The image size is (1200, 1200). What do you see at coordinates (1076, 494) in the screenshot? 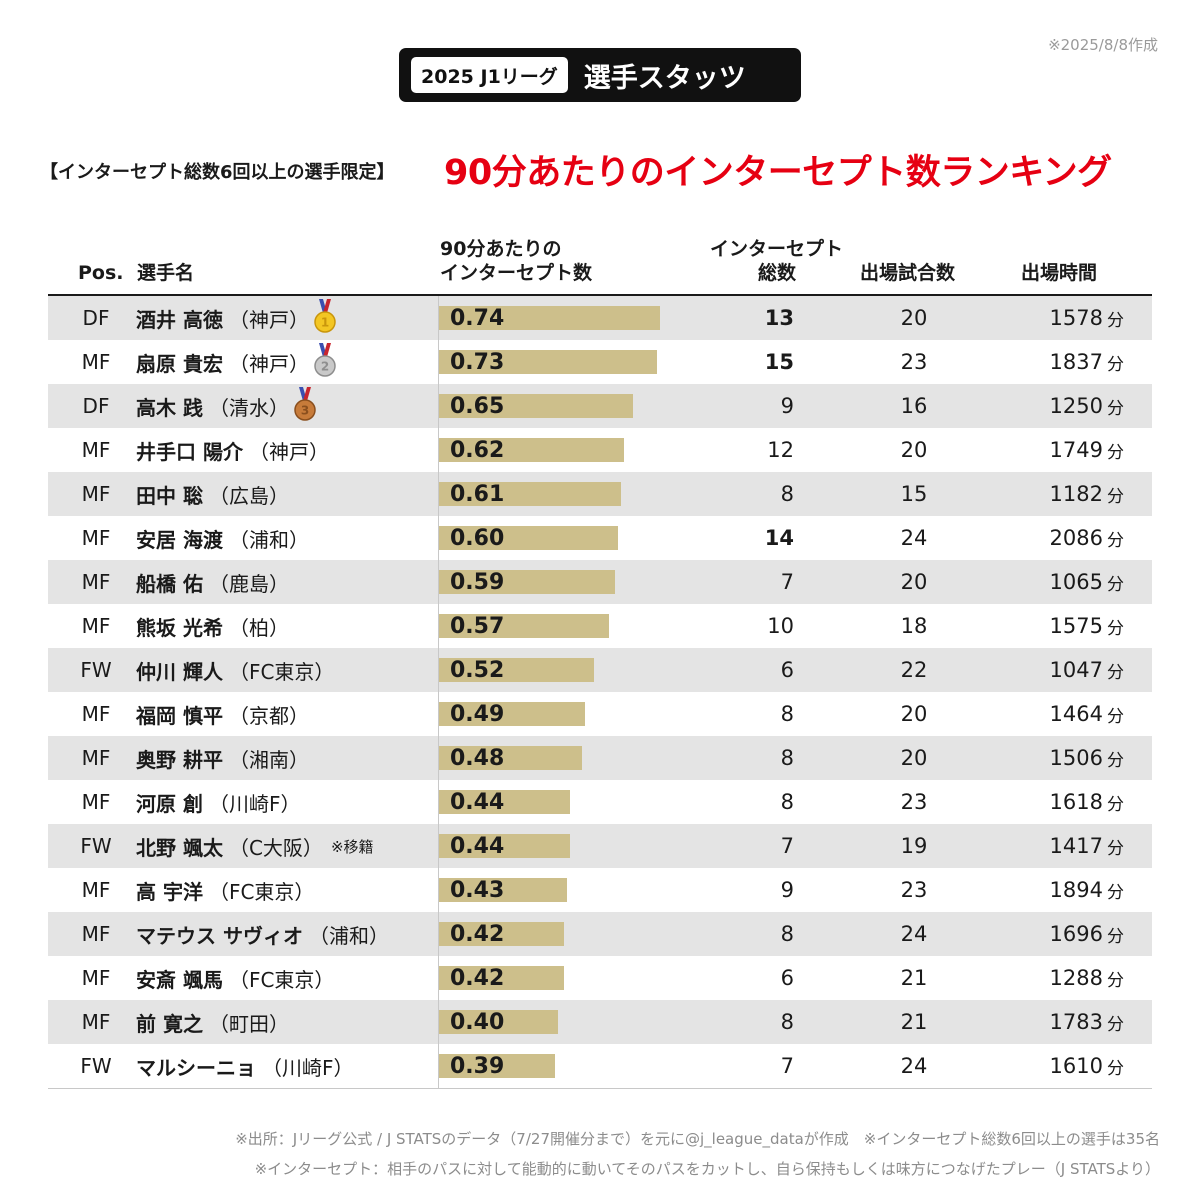
I see `minutes-value: 1182` at bounding box center [1076, 494].